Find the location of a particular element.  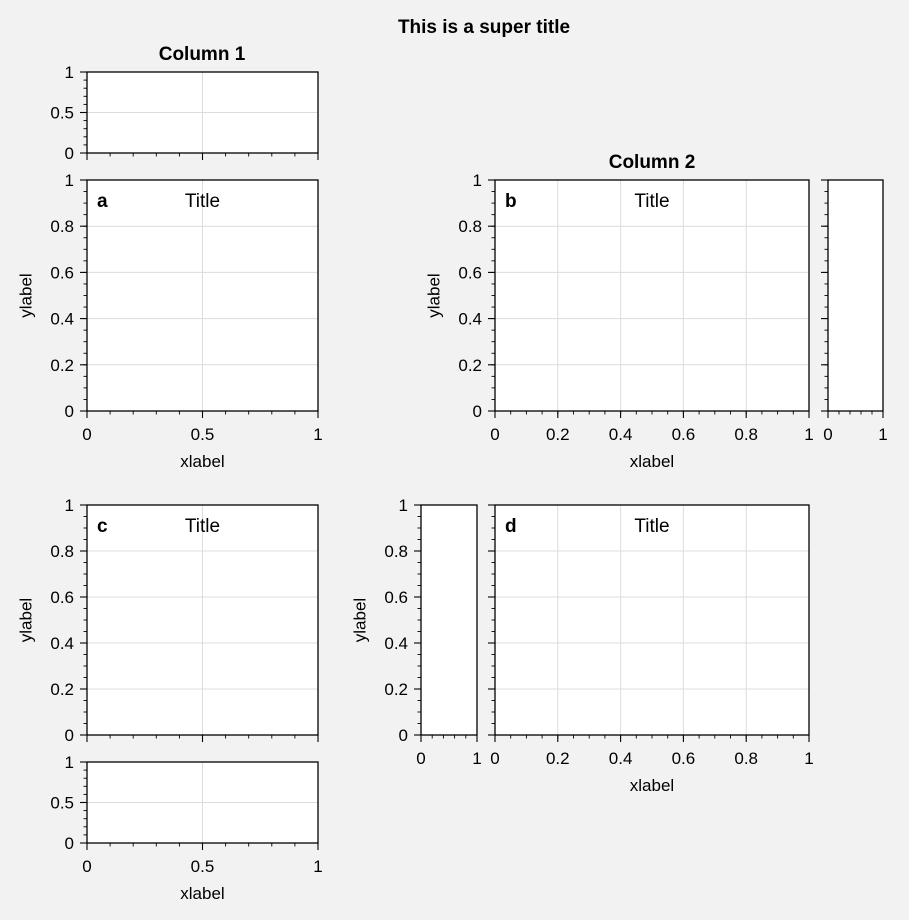

panel-c-bottom: 0 0.5 1 0 0.5 1 xlabel is located at coordinates (186, 828).